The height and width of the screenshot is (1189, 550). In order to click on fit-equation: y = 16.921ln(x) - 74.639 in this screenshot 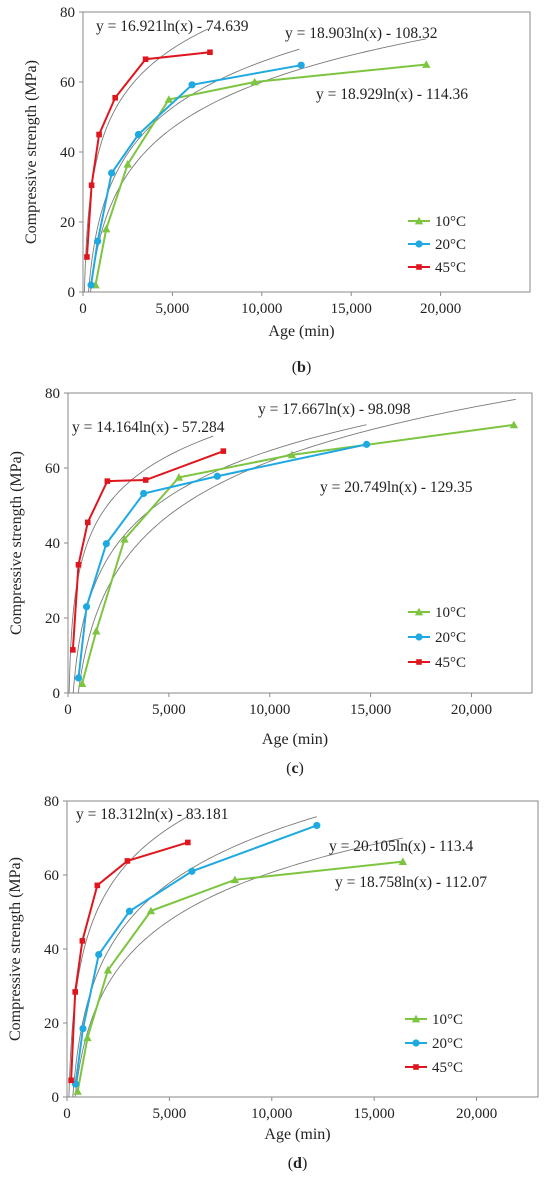, I will do `click(172, 26)`.